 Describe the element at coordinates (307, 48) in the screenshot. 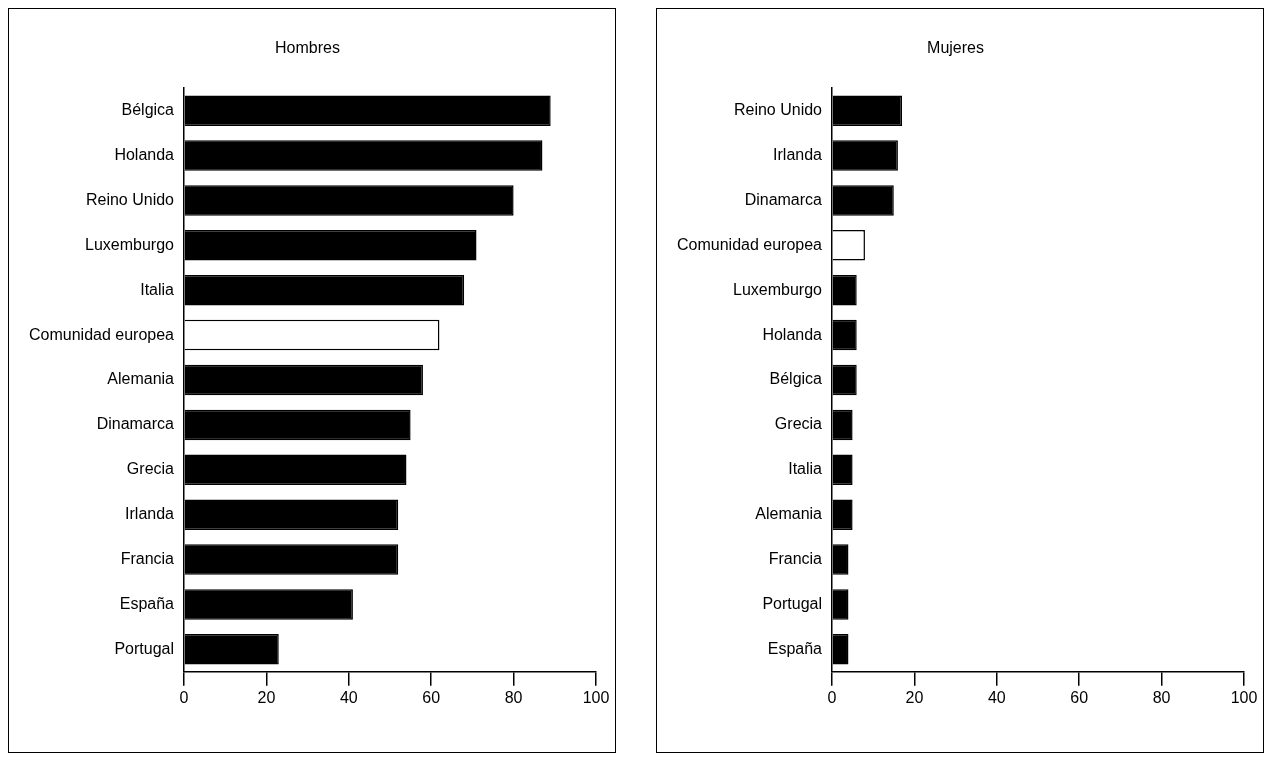

I see `chart-title: Hombres` at that location.